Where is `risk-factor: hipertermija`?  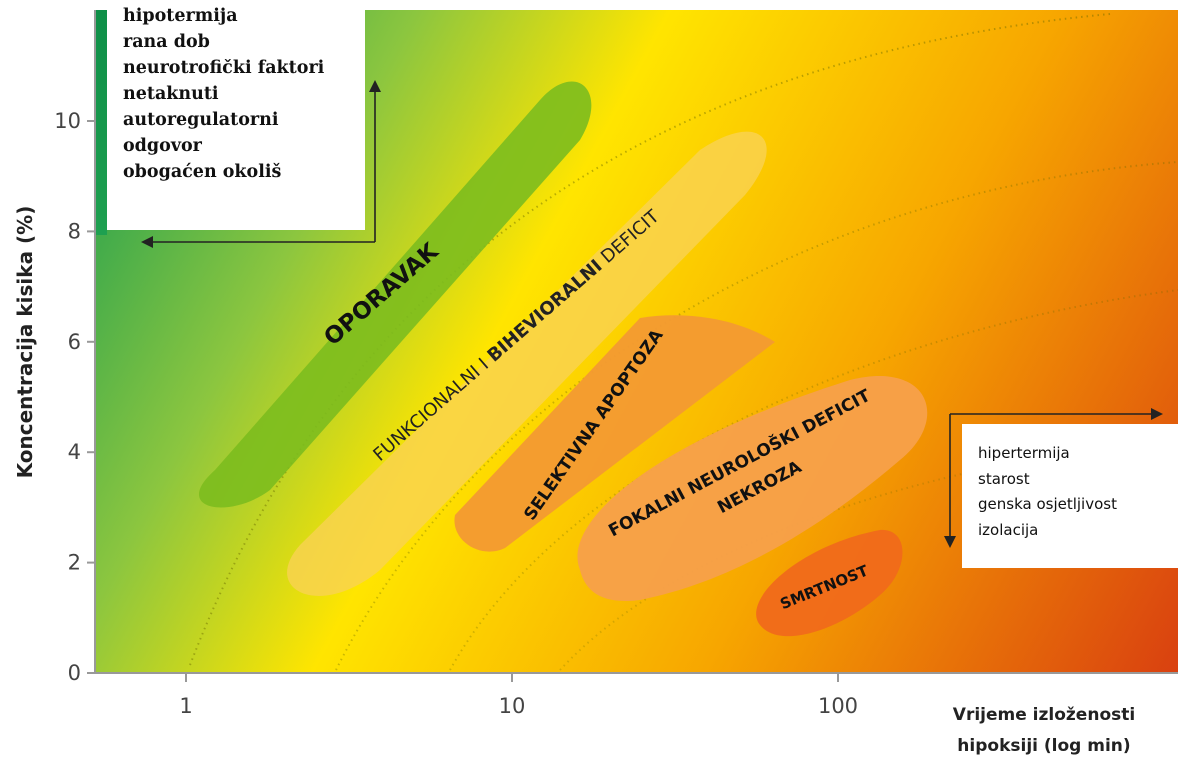
risk-factor: hipertermija is located at coordinates (1024, 453).